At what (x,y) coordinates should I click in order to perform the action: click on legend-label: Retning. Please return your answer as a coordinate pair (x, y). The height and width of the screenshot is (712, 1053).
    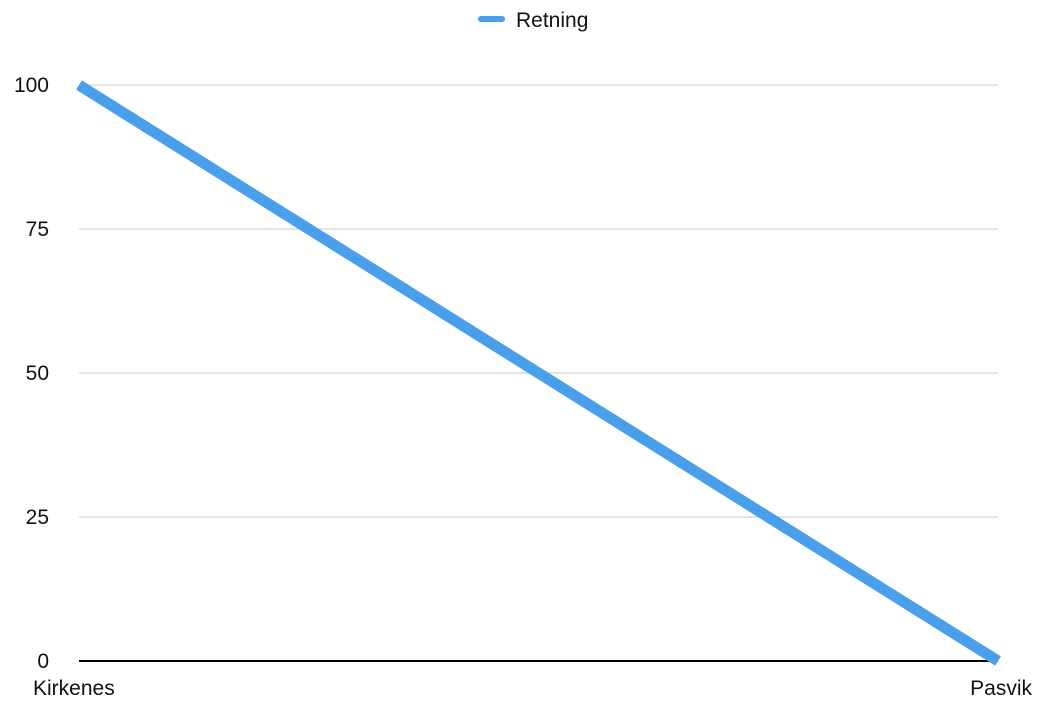
    Looking at the image, I should click on (552, 20).